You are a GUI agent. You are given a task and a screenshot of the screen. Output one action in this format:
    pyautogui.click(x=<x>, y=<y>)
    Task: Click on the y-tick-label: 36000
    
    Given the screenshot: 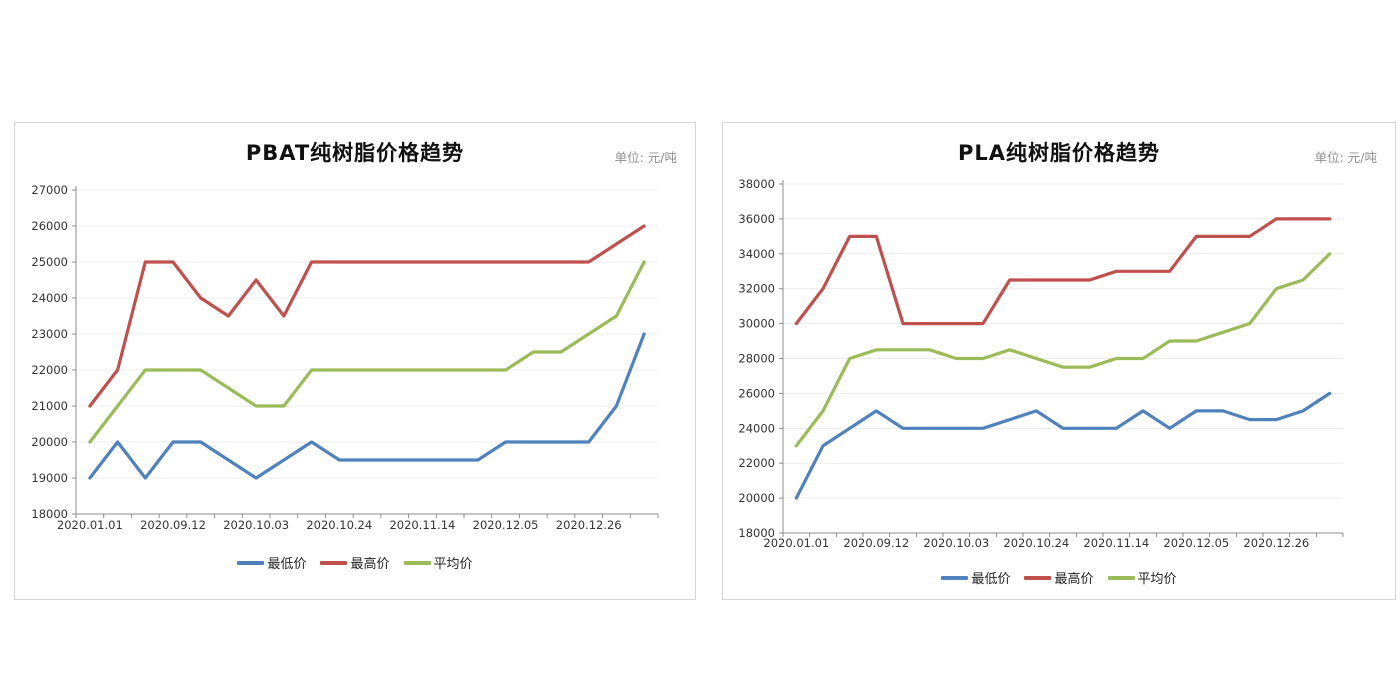 What is the action you would take?
    pyautogui.click(x=756, y=219)
    